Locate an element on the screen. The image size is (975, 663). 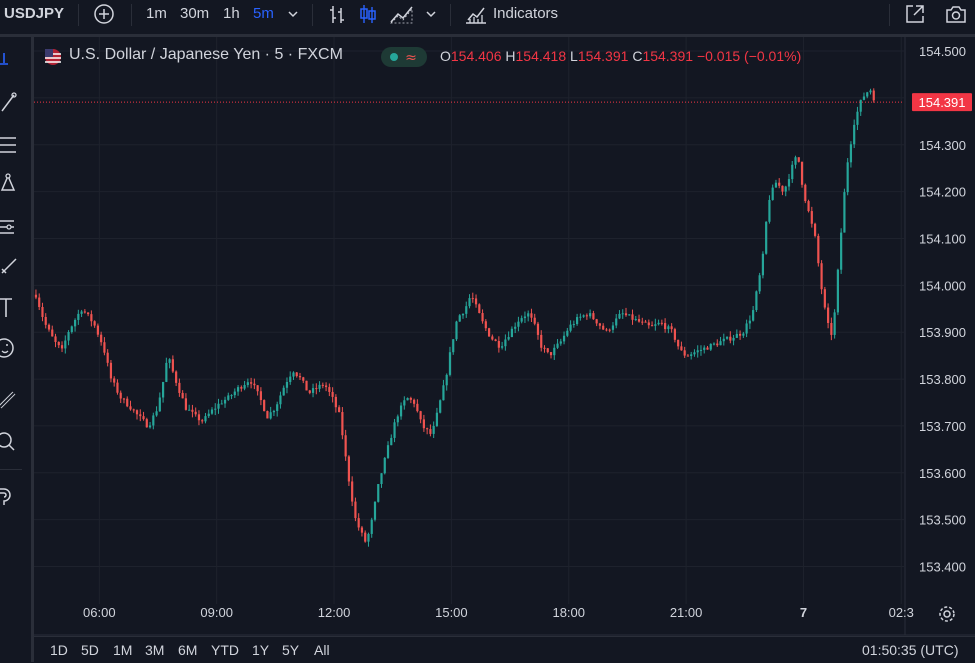
forecast-icon is located at coordinates (13, 226).